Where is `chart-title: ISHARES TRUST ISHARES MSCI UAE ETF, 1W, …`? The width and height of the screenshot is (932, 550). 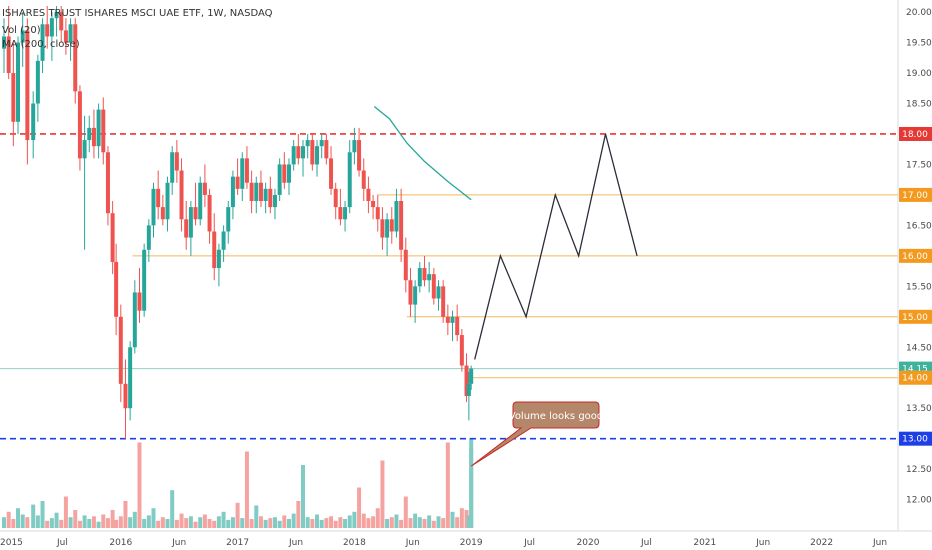 chart-title: ISHARES TRUST ISHARES MSCI UAE ETF, 1W, … is located at coordinates (137, 13).